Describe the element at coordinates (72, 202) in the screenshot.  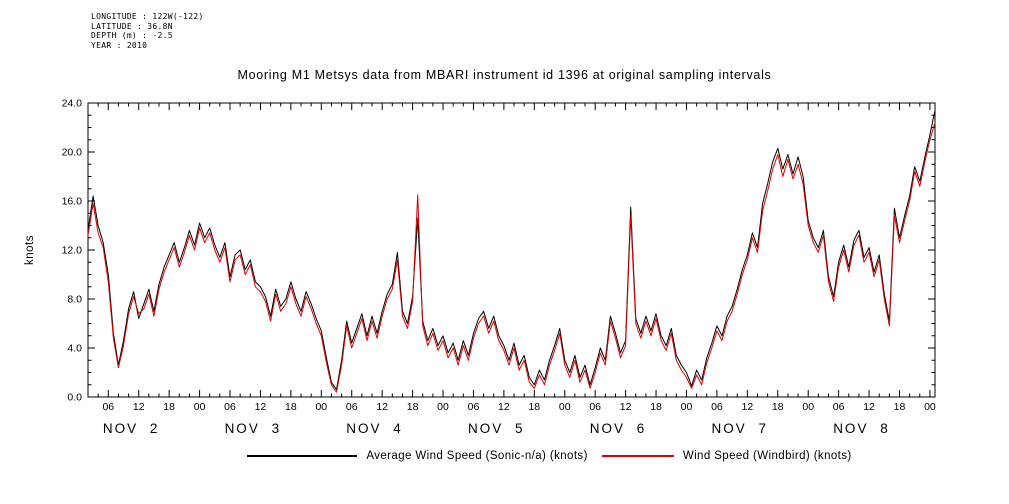
I see `y-tick-label: 16.0` at that location.